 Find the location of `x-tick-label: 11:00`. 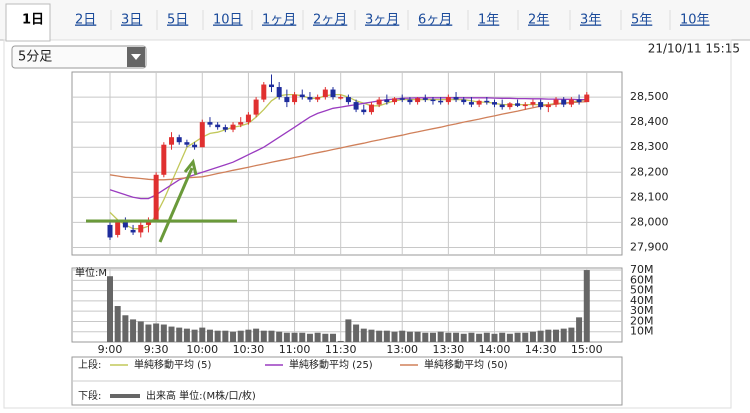

x-tick-label: 11:00 is located at coordinates (295, 349).